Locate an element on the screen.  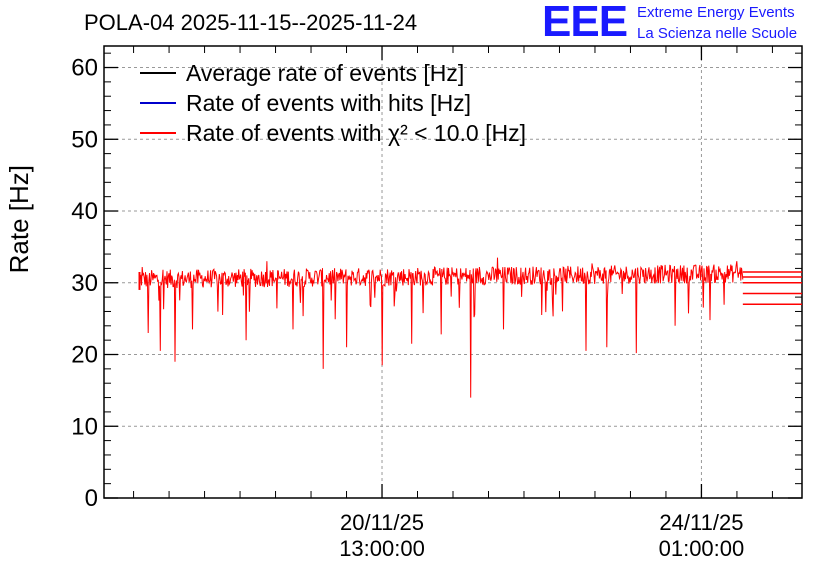
legend-entry-average: Average rate of events [Hz] is located at coordinates (302, 73).